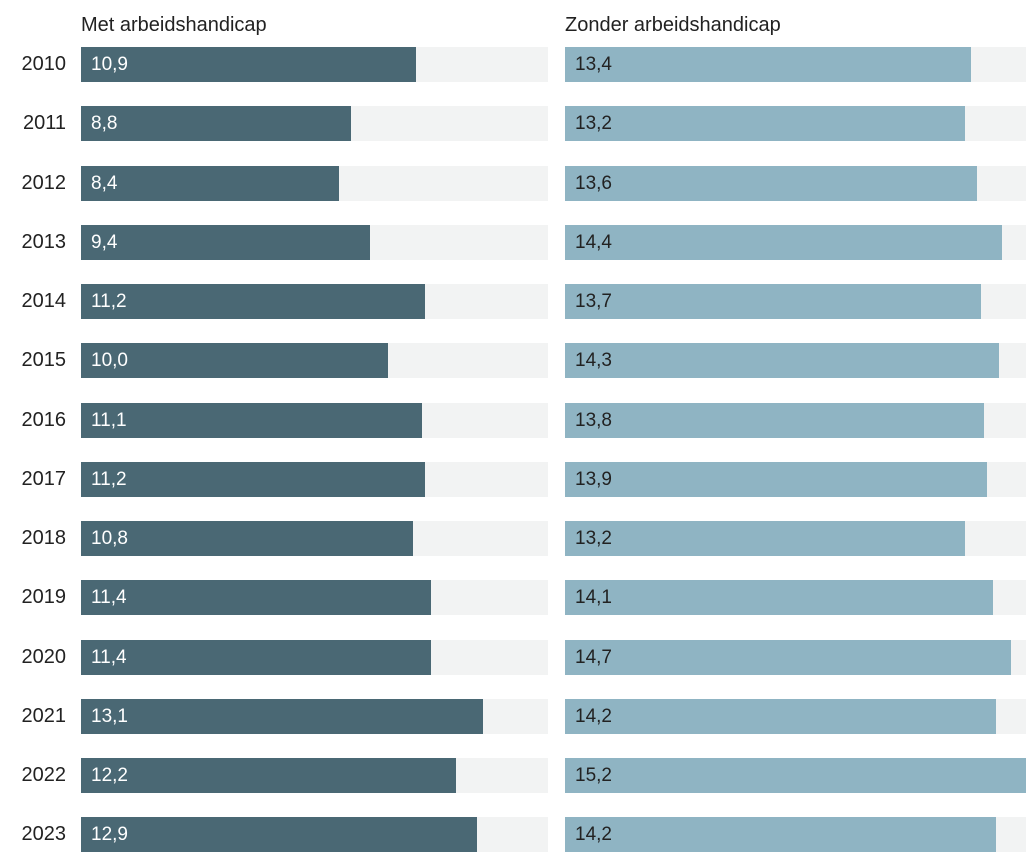 This screenshot has width=1026, height=852. Describe the element at coordinates (109, 716) in the screenshot. I see `data-label: 13,1` at that location.